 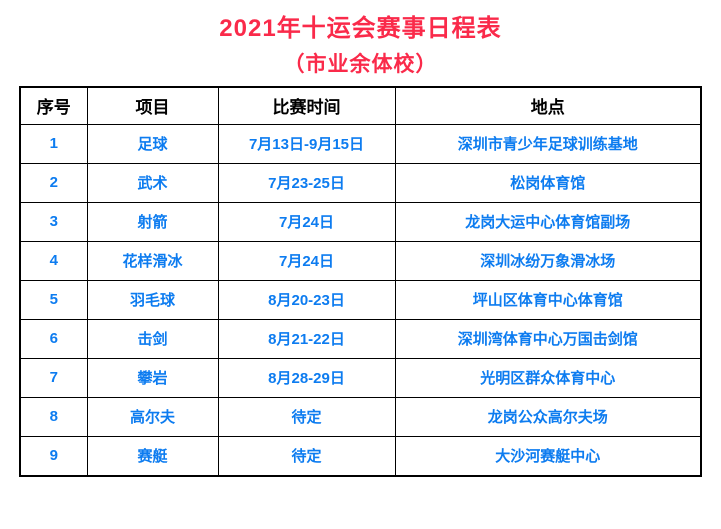 I want to click on cell-event: 武术, so click(x=152, y=182).